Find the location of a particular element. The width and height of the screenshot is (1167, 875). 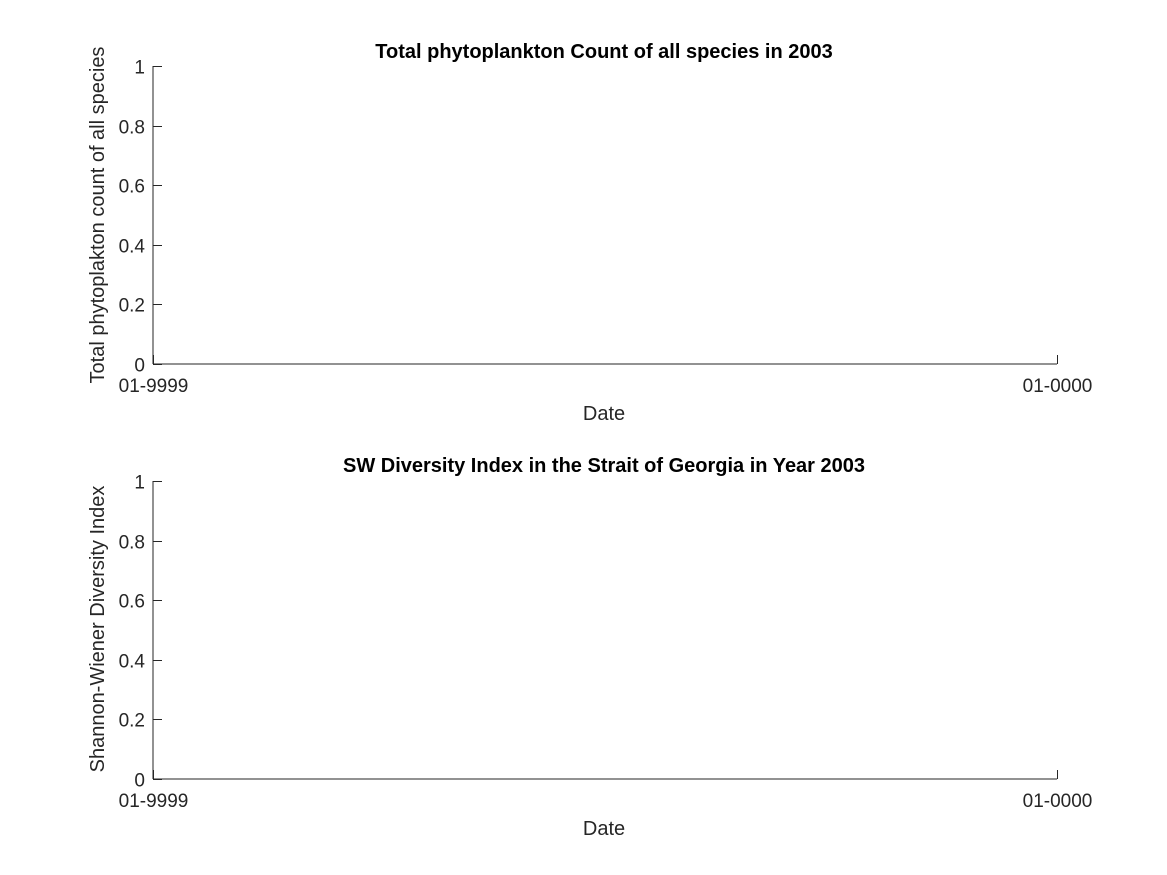

y-axis-title: Shannon-Wiener Diversity Index is located at coordinates (98, 629).